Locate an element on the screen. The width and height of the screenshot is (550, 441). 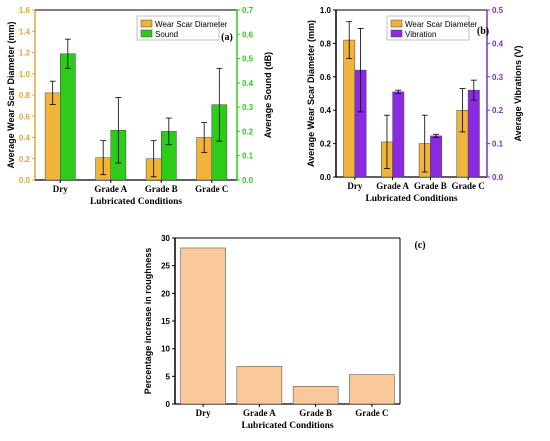
y-axis-title: Percentage increase in roughness is located at coordinates (148, 321).